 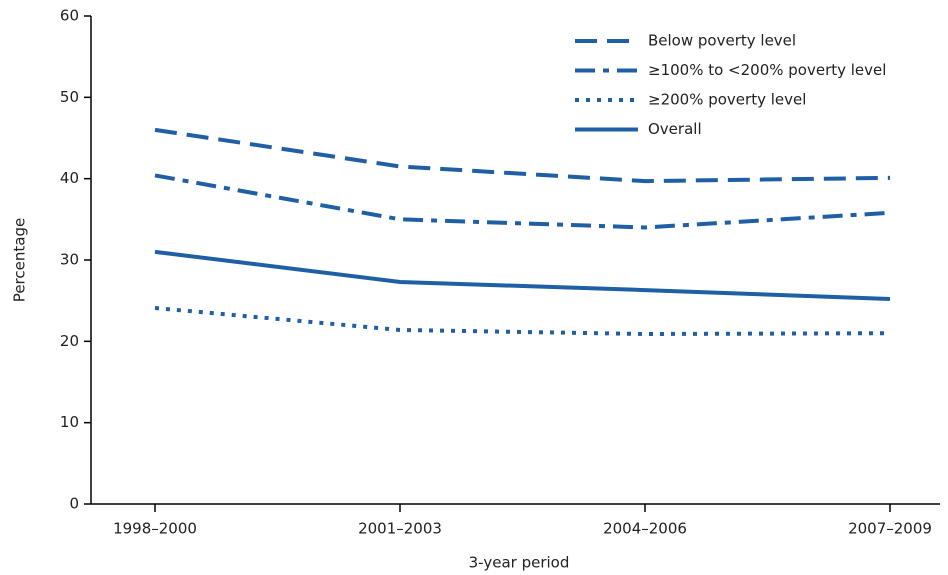 What do you see at coordinates (675, 129) in the screenshot?
I see `legend-label: Overall` at bounding box center [675, 129].